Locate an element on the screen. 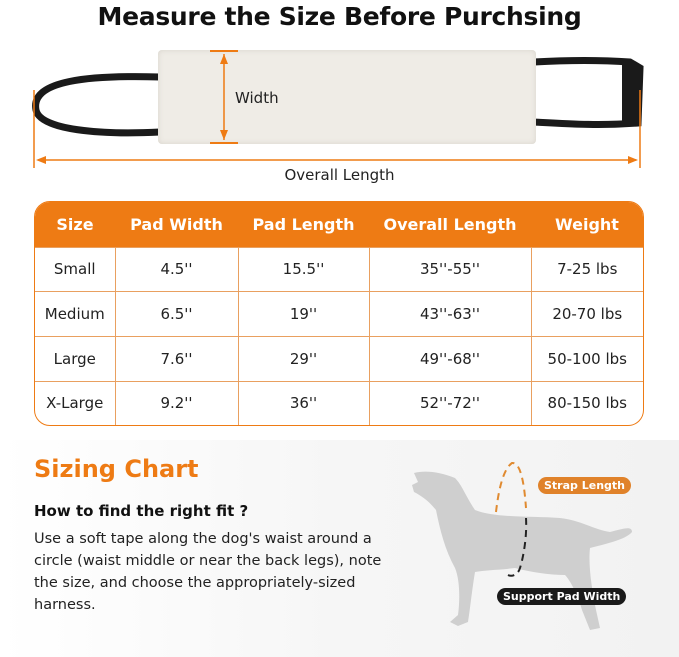 The width and height of the screenshot is (679, 657). cell: 7-25 lbs is located at coordinates (586, 269).